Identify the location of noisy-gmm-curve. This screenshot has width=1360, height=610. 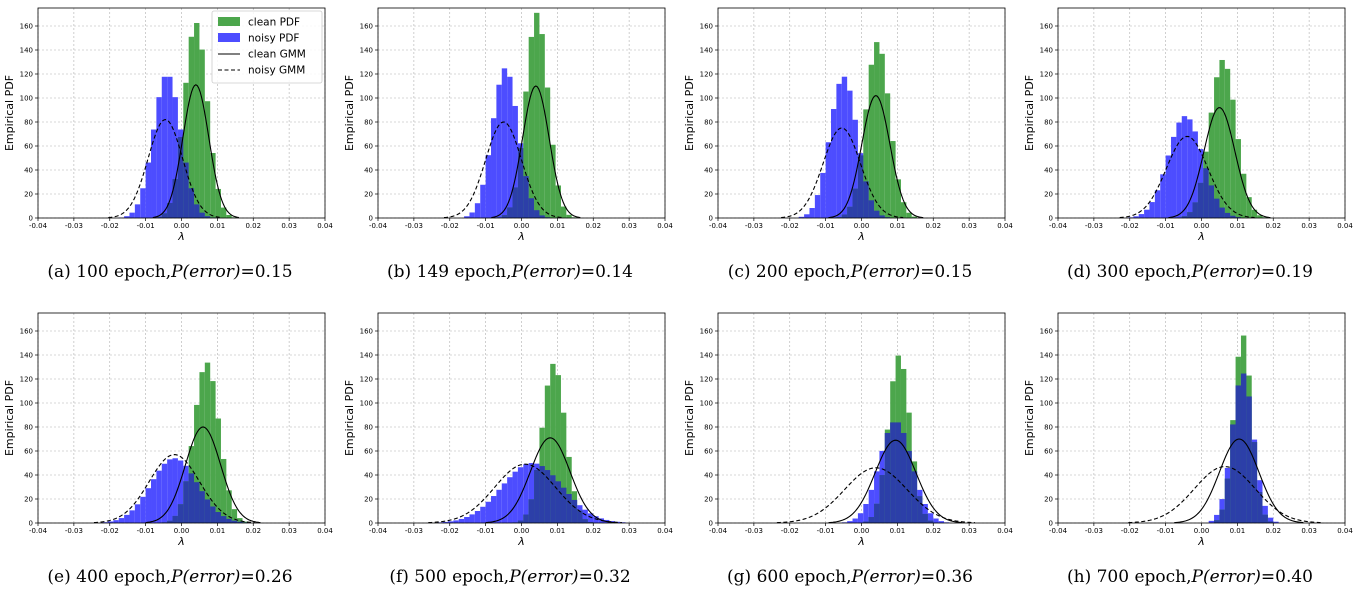
(503, 170).